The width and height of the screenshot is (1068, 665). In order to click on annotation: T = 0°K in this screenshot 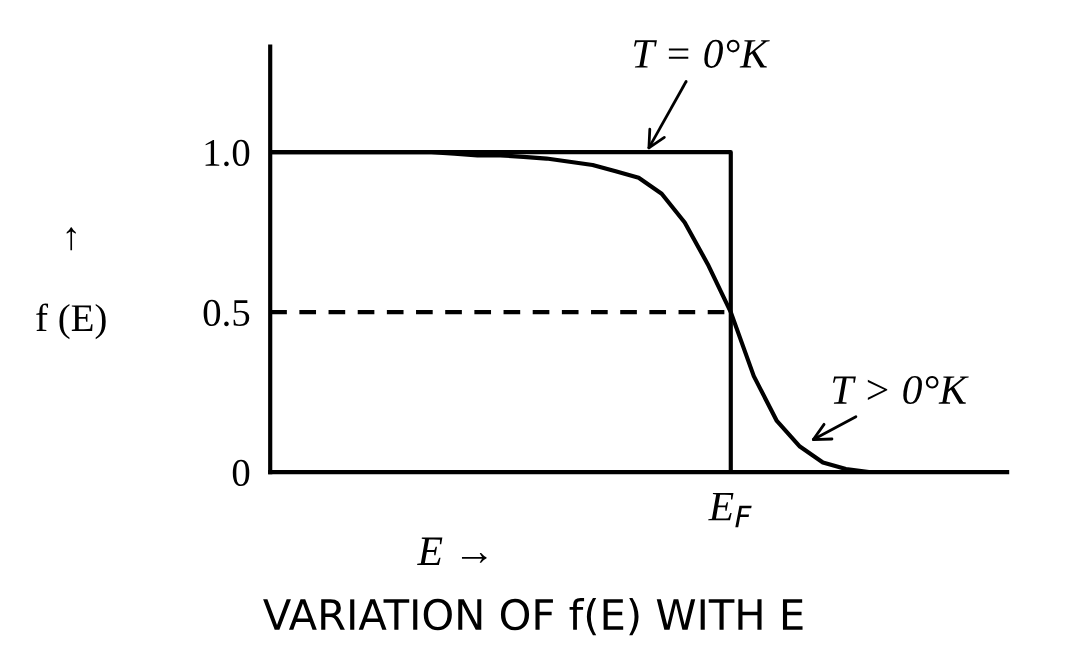, I will do `click(702, 53)`.